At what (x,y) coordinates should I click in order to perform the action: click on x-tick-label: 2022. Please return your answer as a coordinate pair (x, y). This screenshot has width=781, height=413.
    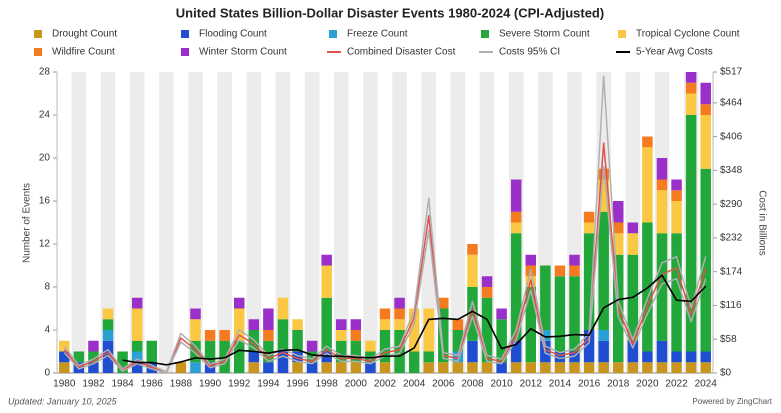
    Looking at the image, I should click on (676, 384).